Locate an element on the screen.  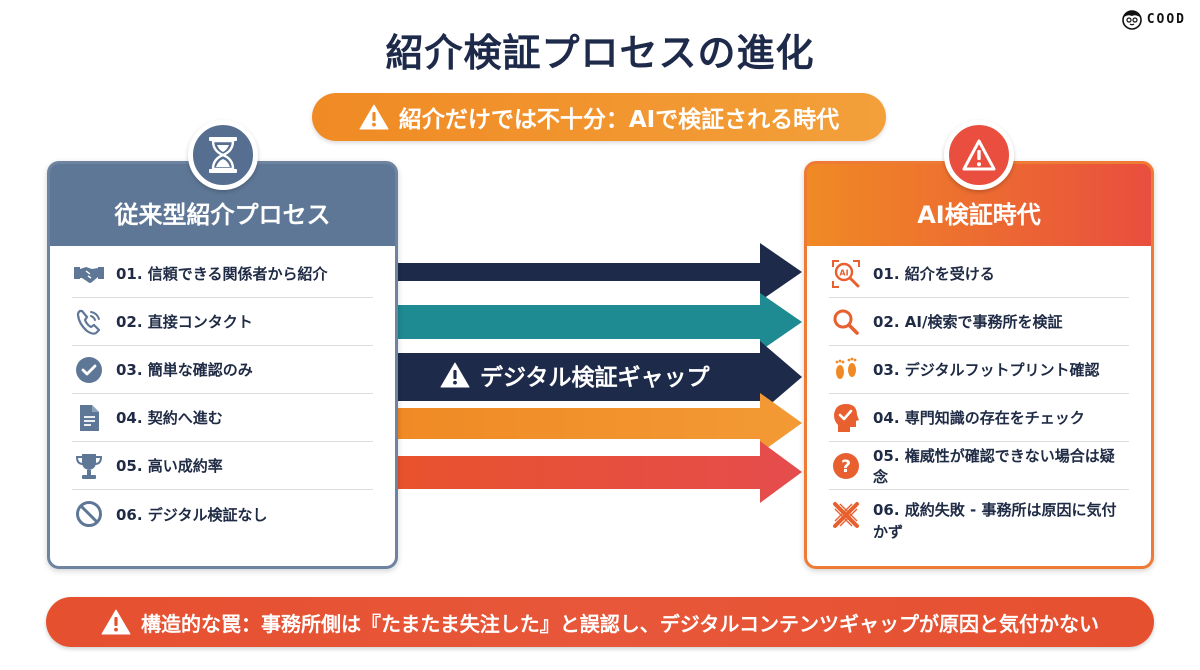
brand-logo: COOD is located at coordinates (1153, 19).